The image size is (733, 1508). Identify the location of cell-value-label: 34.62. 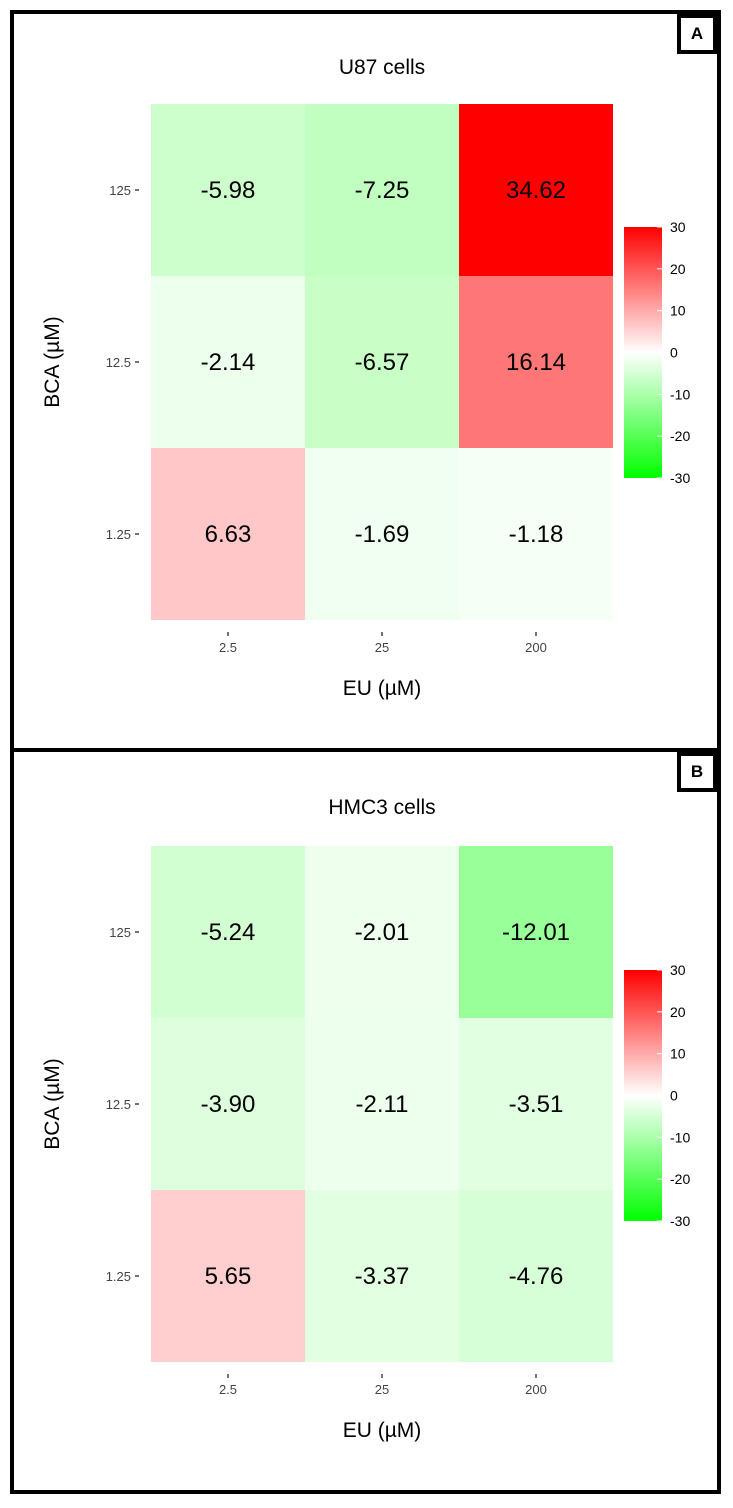
(536, 190).